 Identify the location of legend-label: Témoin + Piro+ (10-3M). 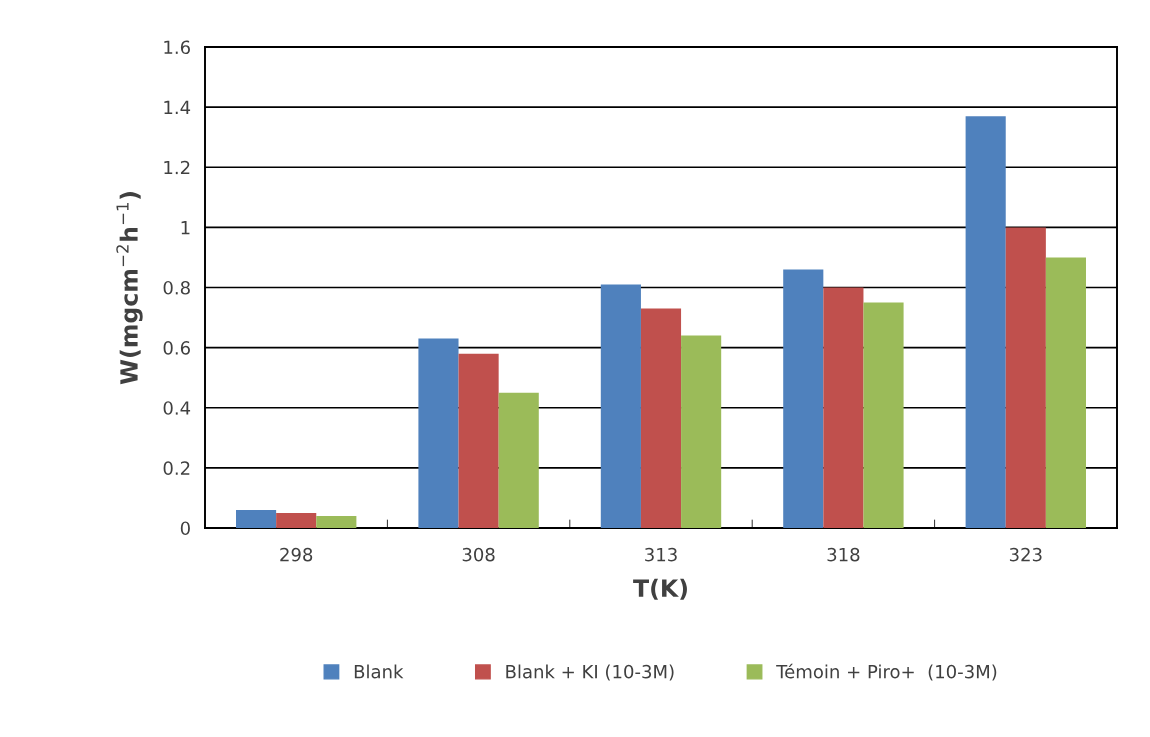
(886, 672).